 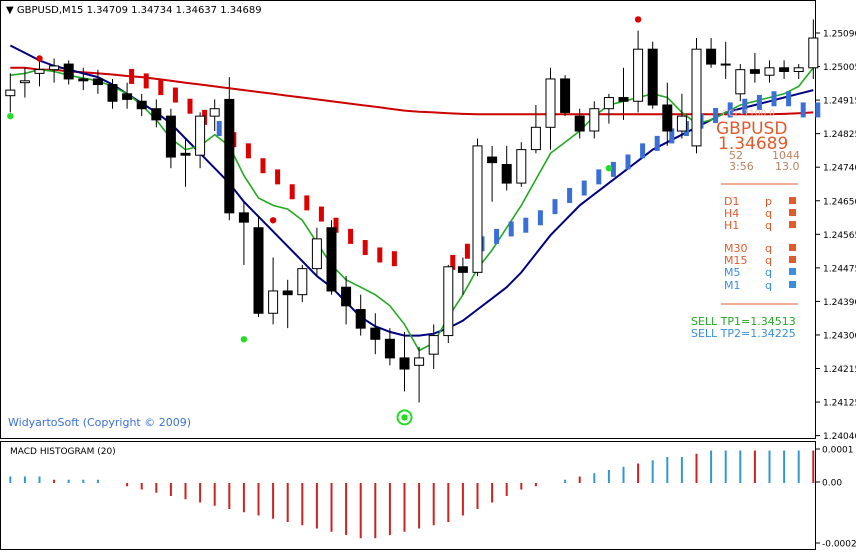 I want to click on subwindow-axis: 0.0001 0.00 -0.0002, so click(x=836, y=498).